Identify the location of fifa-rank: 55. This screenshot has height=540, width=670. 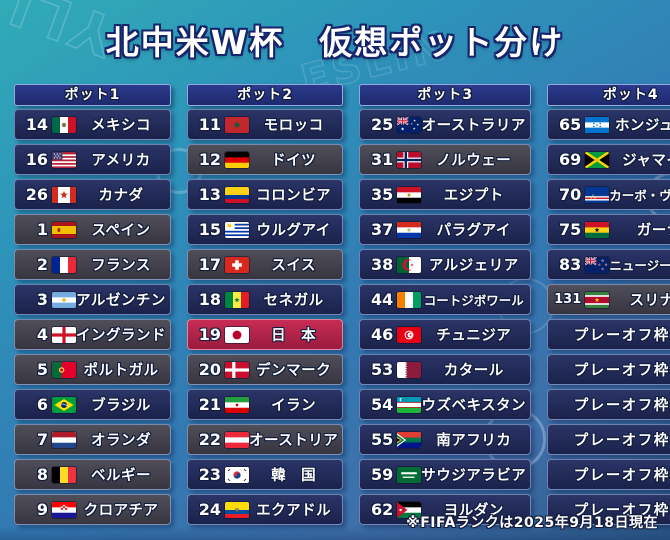
(382, 439).